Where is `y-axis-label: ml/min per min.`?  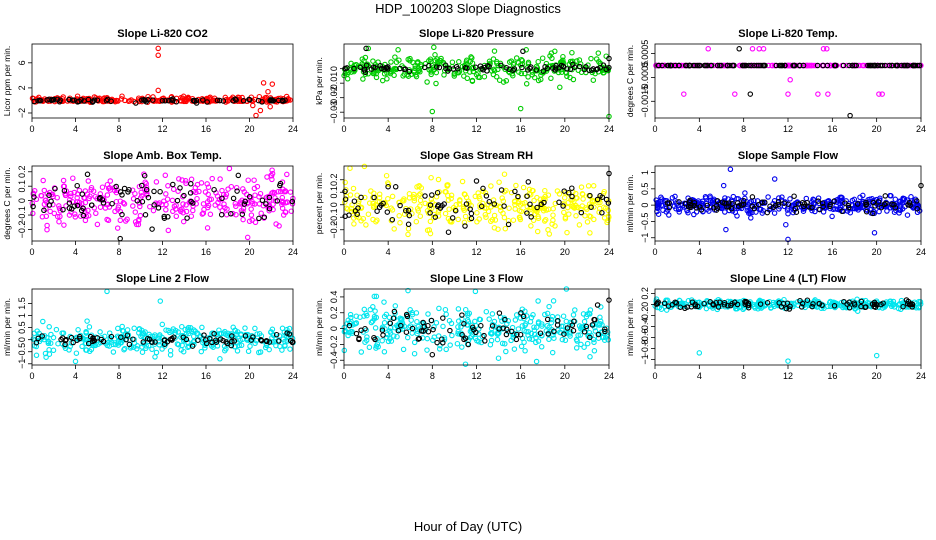
y-axis-label: ml/min per min. is located at coordinates (630, 327).